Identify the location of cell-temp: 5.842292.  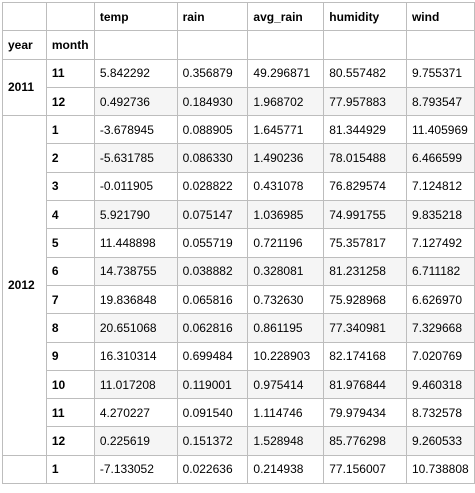
(135, 73).